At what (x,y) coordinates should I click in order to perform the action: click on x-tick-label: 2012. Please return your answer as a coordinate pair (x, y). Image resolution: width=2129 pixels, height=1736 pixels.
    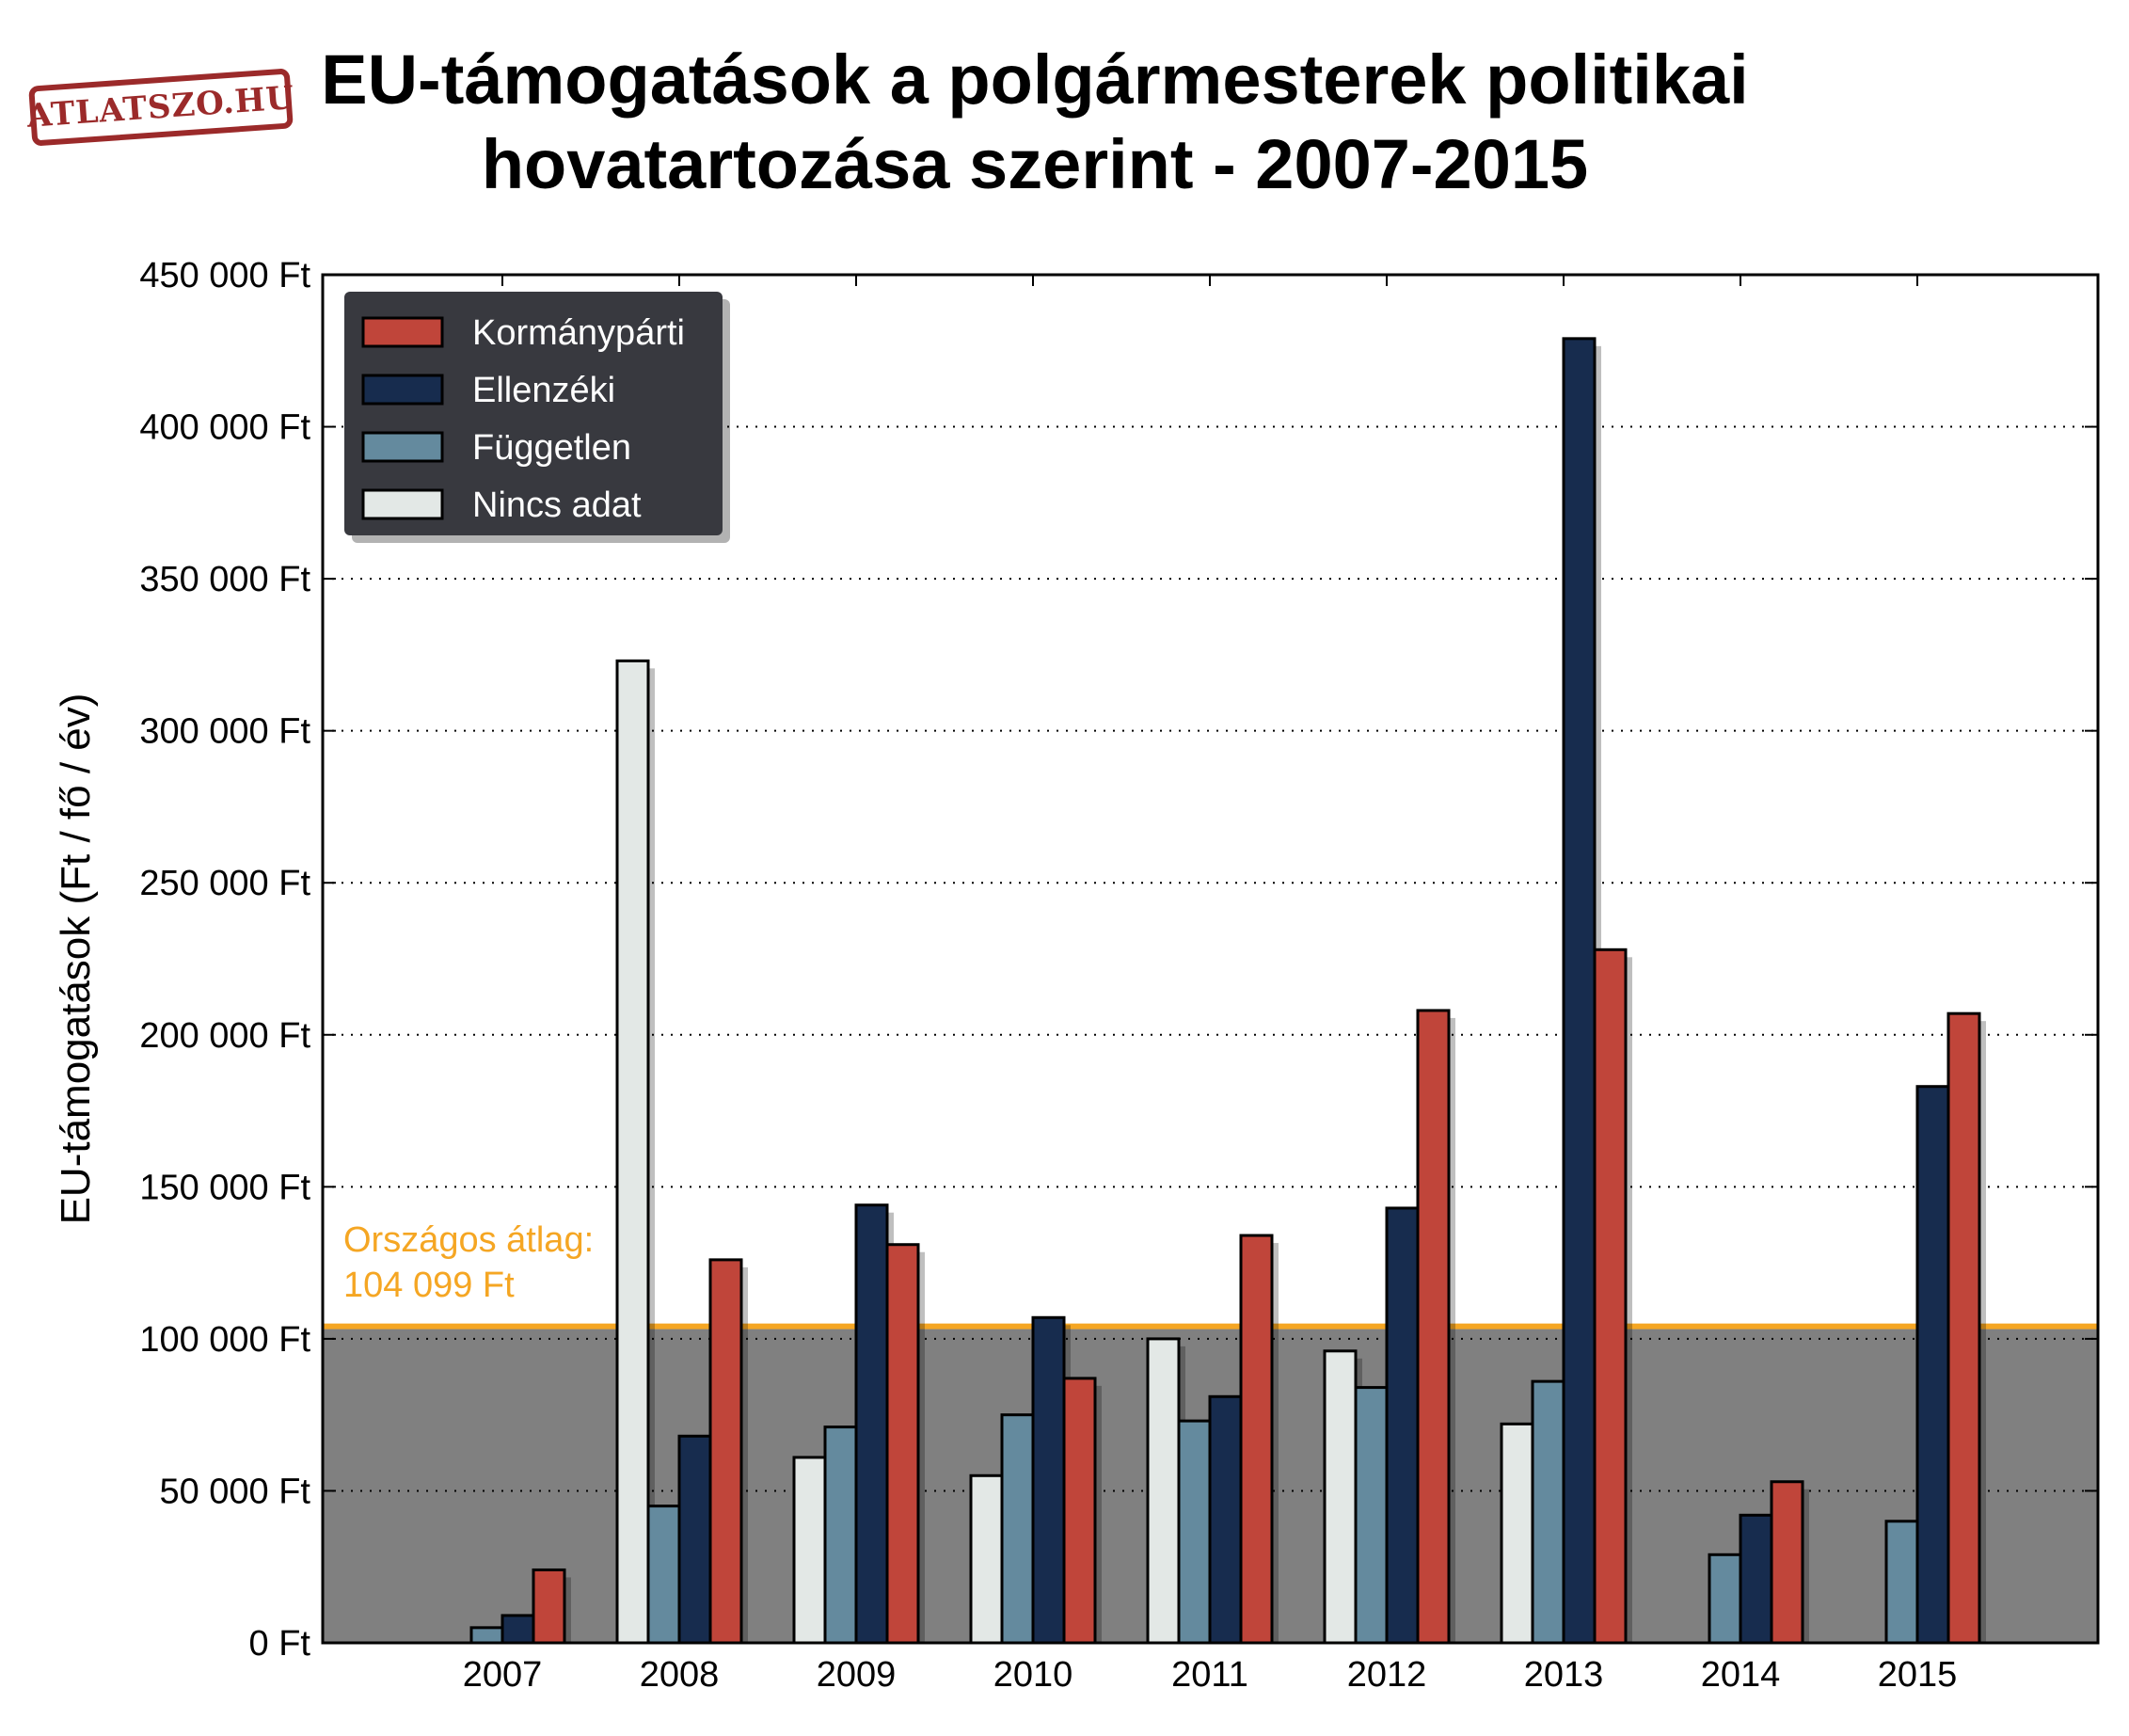
    Looking at the image, I should click on (1387, 1675).